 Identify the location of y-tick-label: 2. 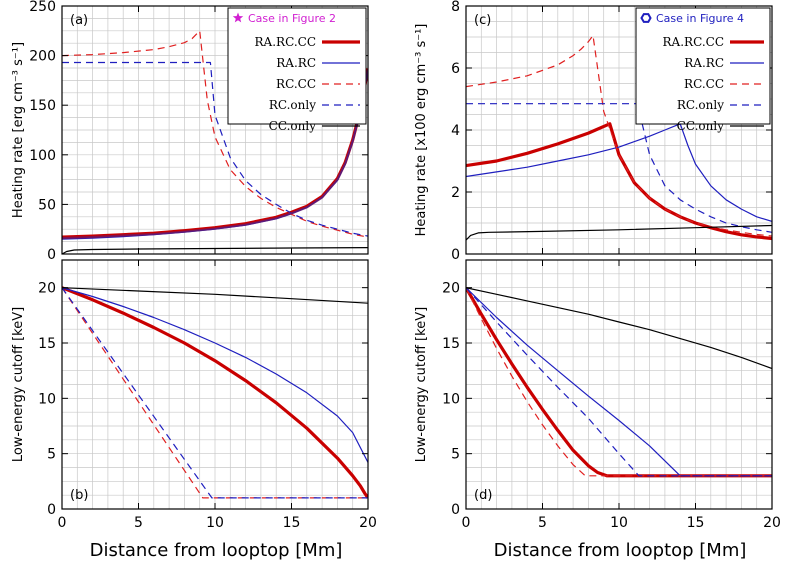
(455, 193).